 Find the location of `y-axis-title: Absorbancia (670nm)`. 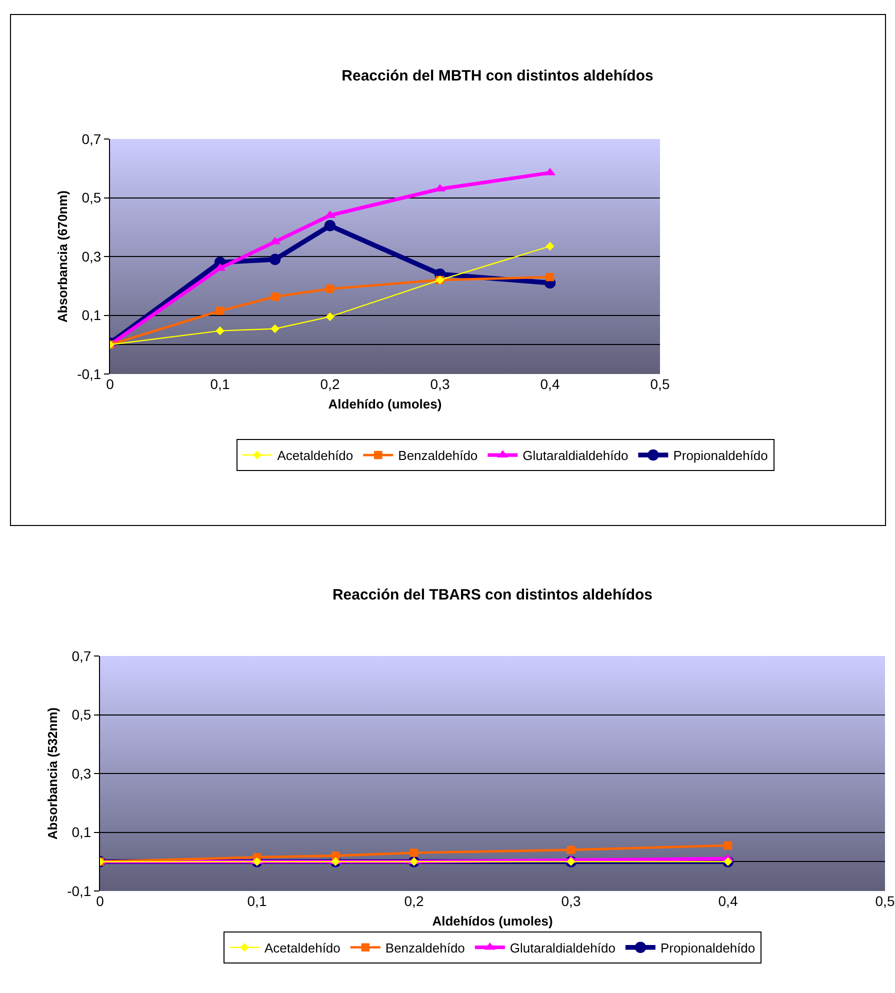

y-axis-title: Absorbancia (670nm) is located at coordinates (62, 256).